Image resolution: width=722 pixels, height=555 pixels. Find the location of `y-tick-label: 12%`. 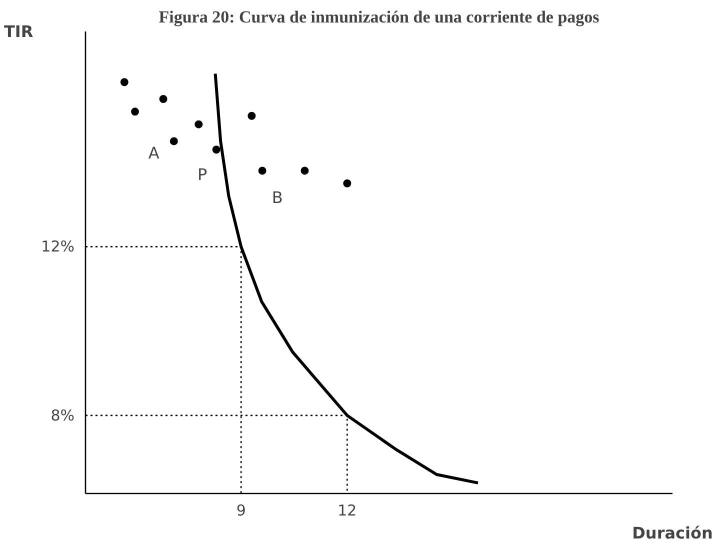

y-tick-label: 12% is located at coordinates (58, 247).